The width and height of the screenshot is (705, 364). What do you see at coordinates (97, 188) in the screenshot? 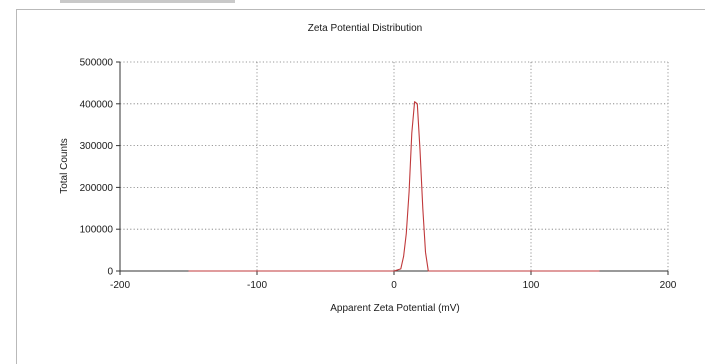
I see `y-tick-label: 200000` at bounding box center [97, 188].